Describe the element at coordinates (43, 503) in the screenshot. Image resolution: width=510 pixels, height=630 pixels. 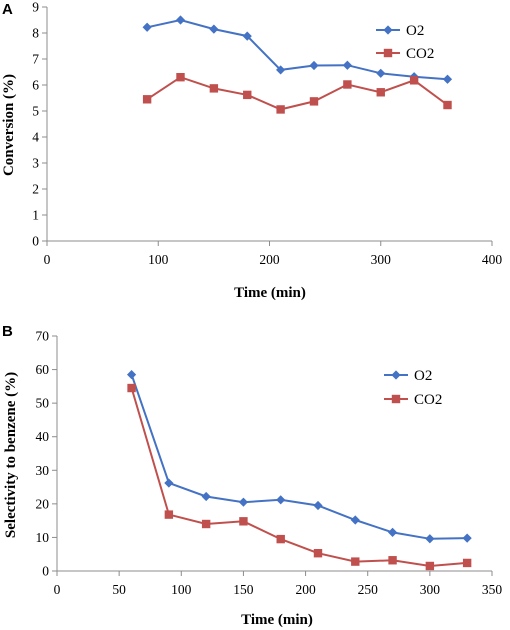
I see `y-tick-label: 20` at that location.